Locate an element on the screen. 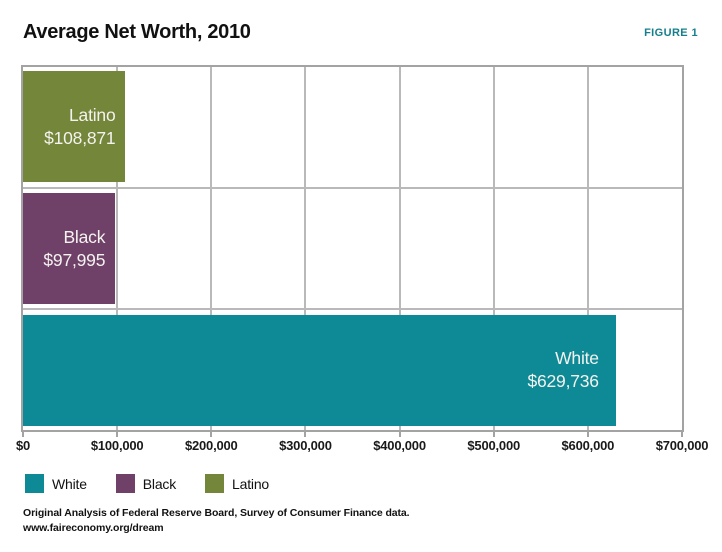  bar-category-label: White is located at coordinates (577, 358).